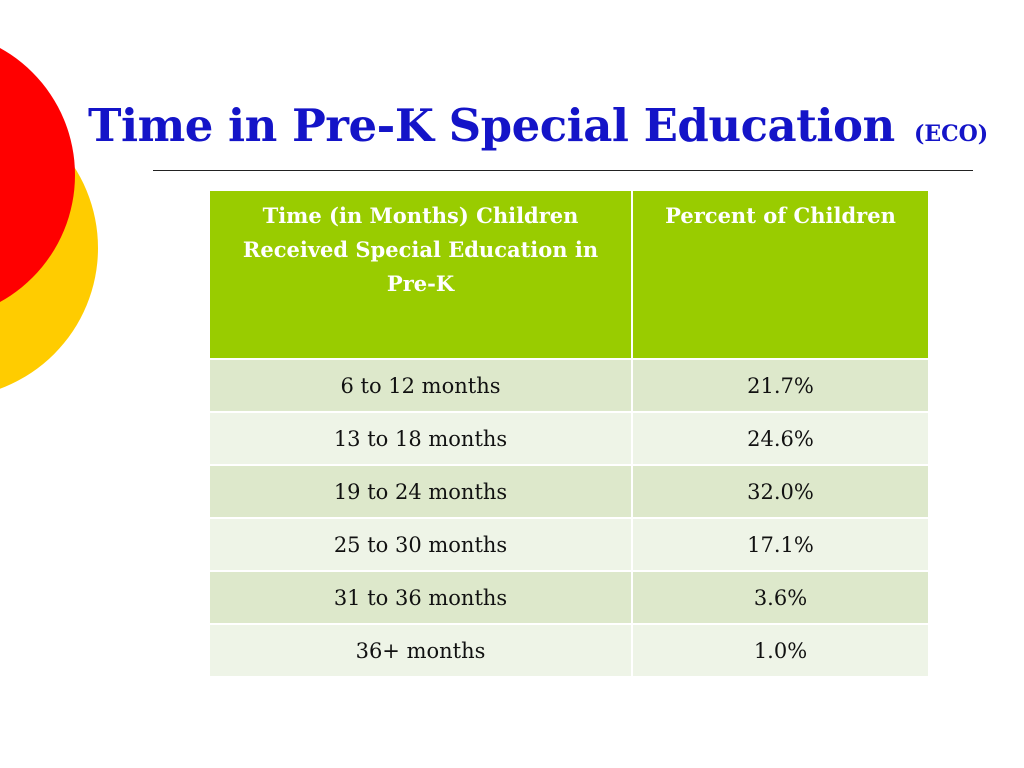 The width and height of the screenshot is (1024, 768). Describe the element at coordinates (951, 134) in the screenshot. I see `slide-title-suffix: (ECO)` at that location.